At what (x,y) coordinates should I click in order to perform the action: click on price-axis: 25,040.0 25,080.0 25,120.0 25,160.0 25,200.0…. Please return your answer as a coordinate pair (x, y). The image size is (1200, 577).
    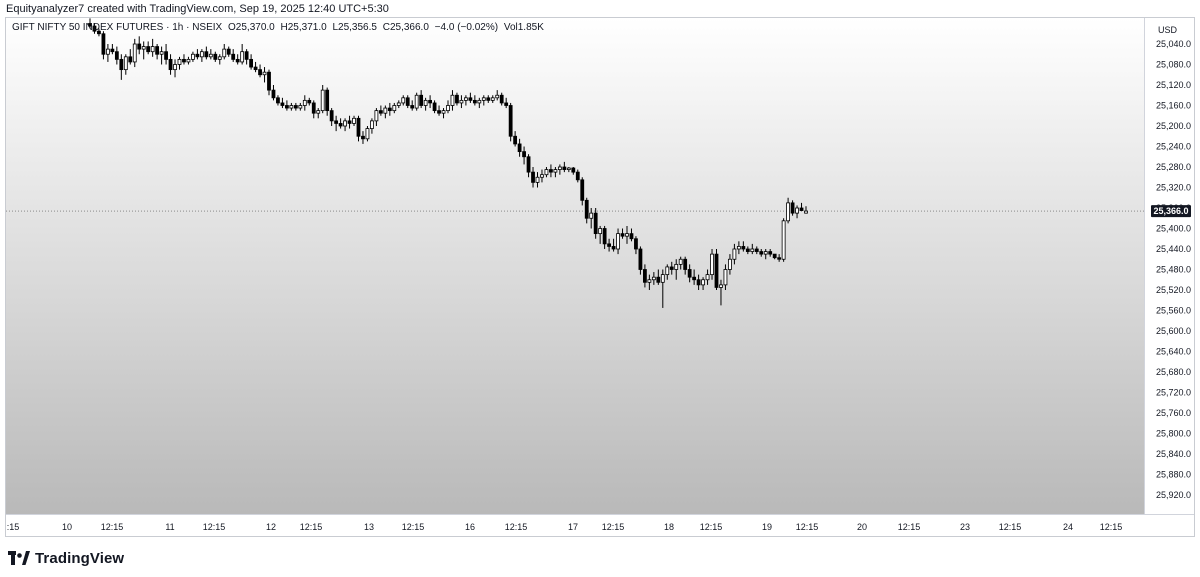
    Looking at the image, I should click on (1173, 269).